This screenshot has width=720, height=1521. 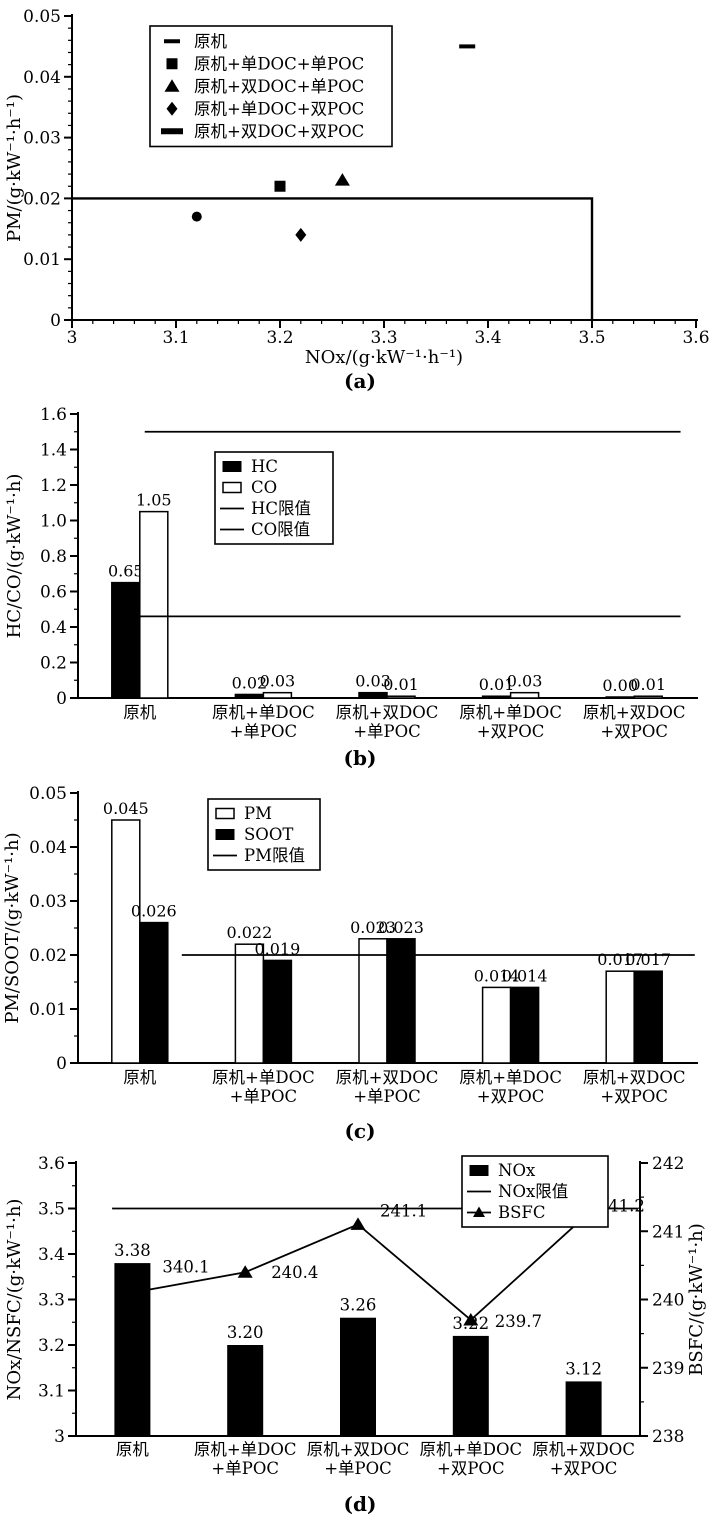 What do you see at coordinates (373, 927) in the screenshot?
I see `bar-value-label: 0.023` at bounding box center [373, 927].